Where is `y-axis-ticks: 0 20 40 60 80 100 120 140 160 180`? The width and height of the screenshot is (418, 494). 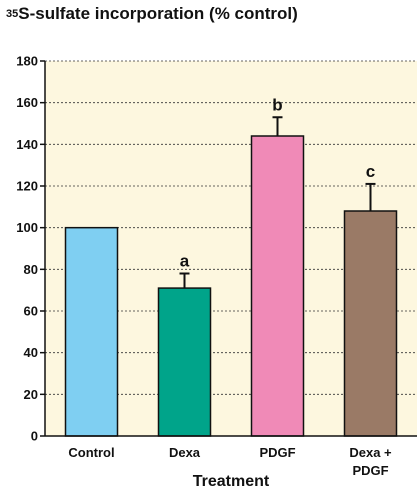
y-axis-ticks: 0 20 40 60 80 100 120 140 160 180 is located at coordinates (30, 249).